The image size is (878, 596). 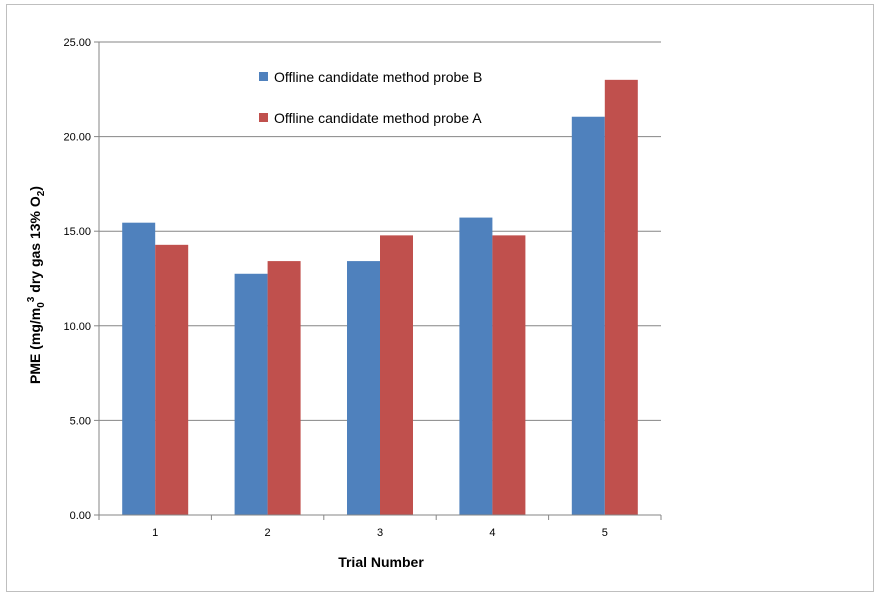 I want to click on y-tick-label: 25.00, so click(x=77, y=43).